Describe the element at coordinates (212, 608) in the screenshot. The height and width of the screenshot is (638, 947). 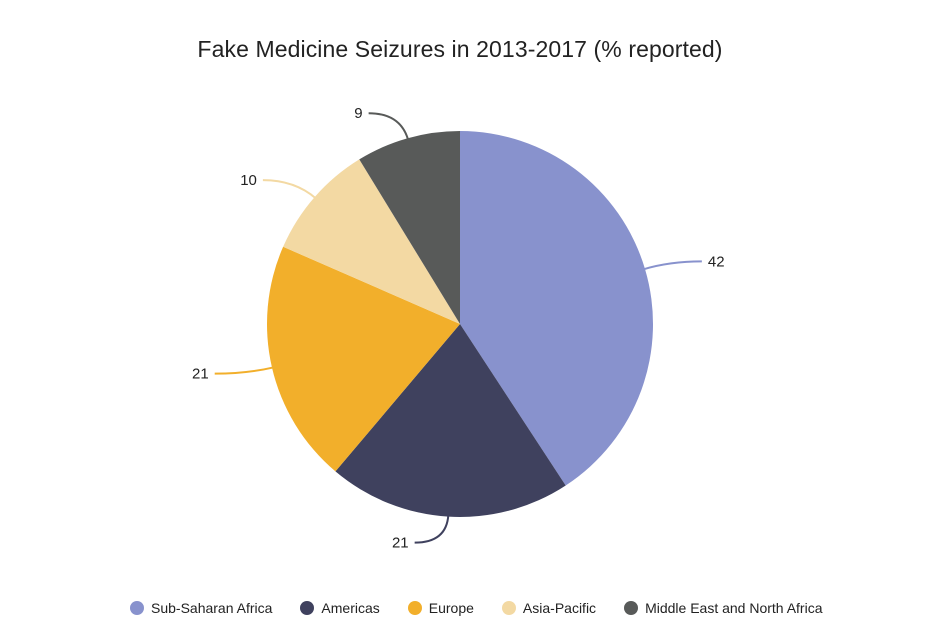
I see `legend-label: Sub-Saharan Africa` at that location.